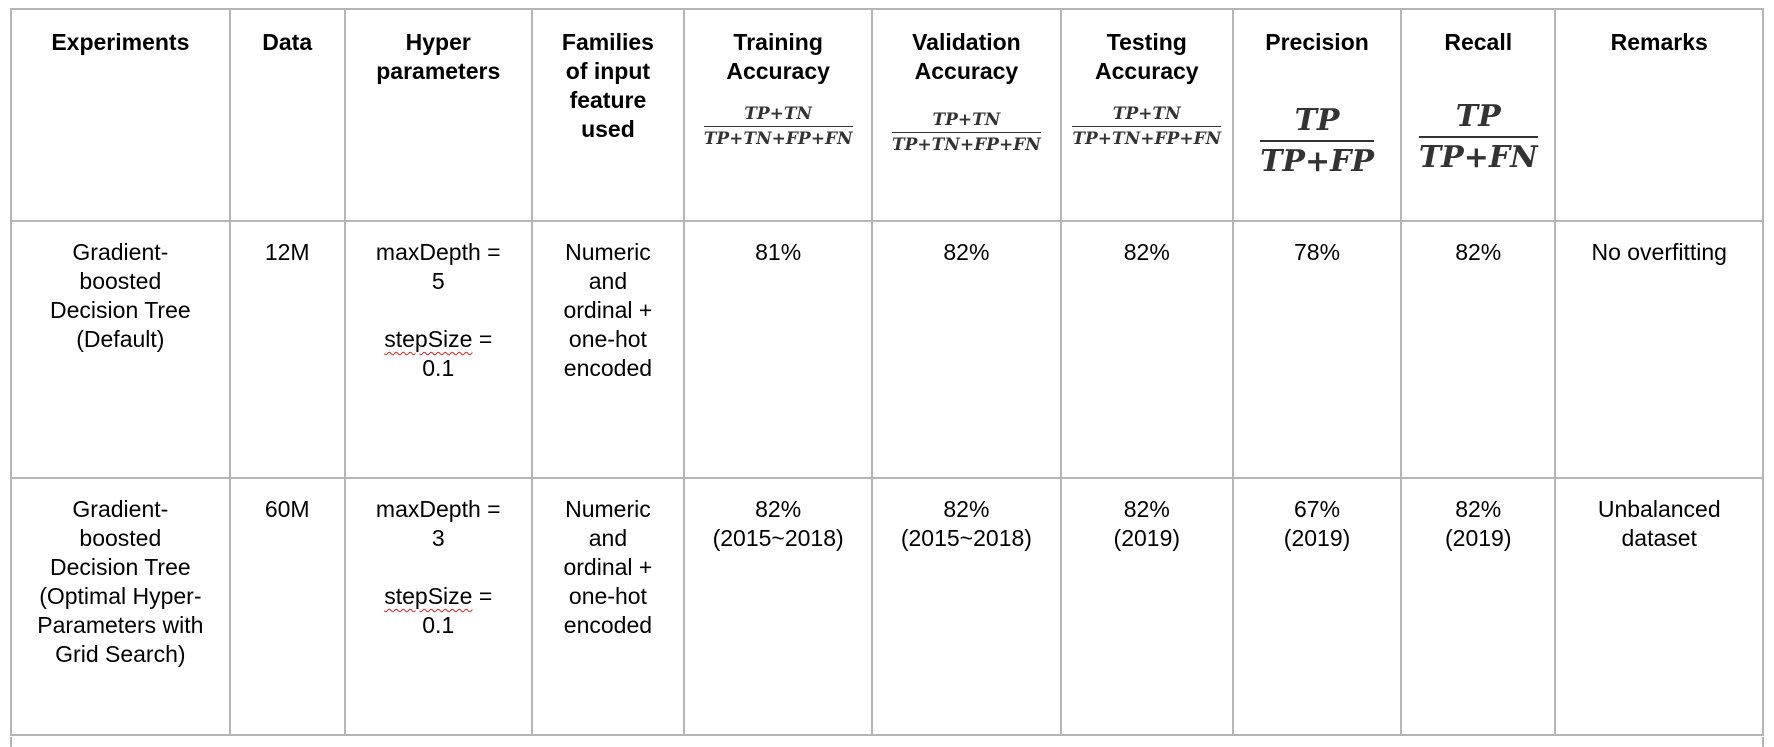 Image resolution: width=1774 pixels, height=747 pixels. I want to click on recall-formula: TP TP+FN, so click(1478, 137).